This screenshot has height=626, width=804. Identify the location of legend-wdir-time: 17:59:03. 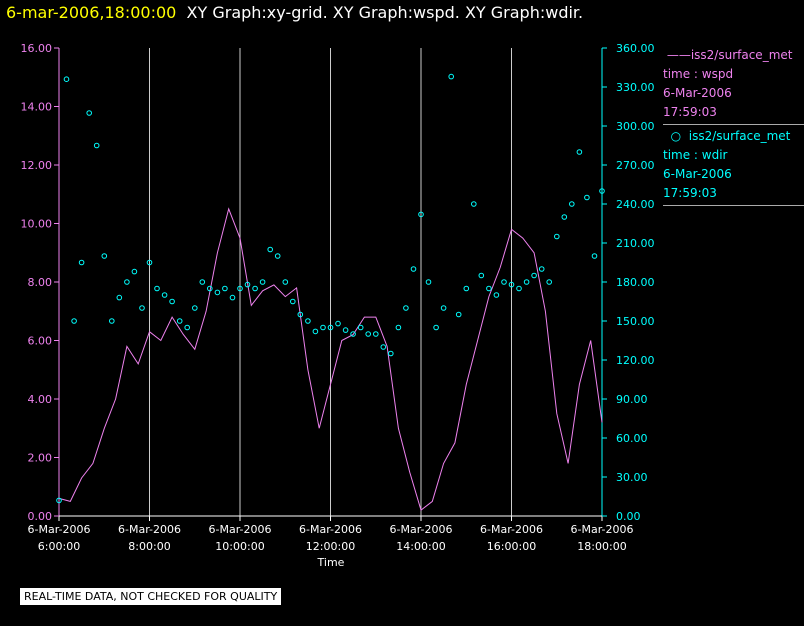
(690, 193).